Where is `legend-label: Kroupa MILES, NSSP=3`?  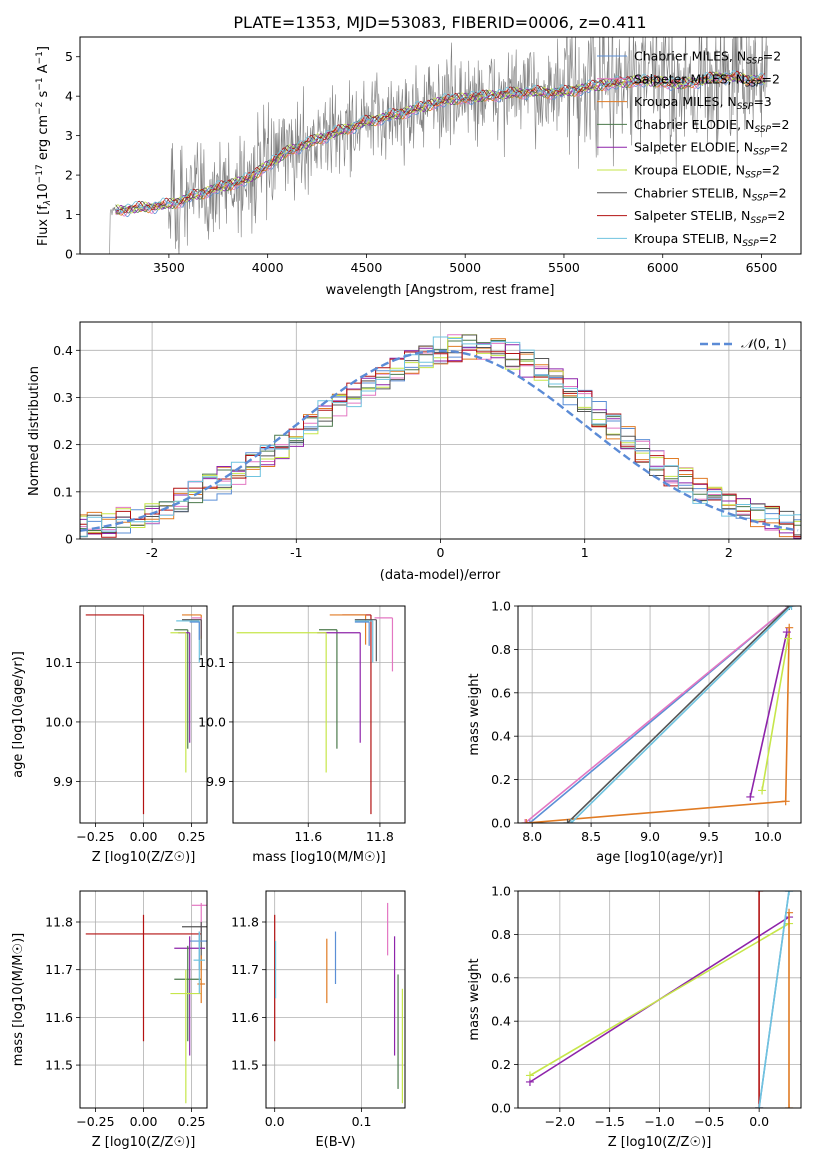 legend-label: Kroupa MILES, NSSP=3 is located at coordinates (703, 103).